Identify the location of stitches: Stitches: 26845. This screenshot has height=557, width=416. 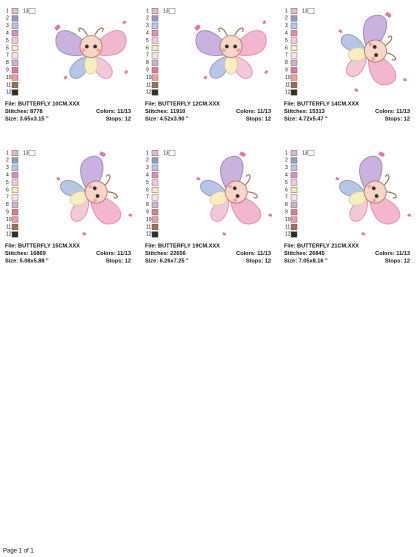
(304, 254).